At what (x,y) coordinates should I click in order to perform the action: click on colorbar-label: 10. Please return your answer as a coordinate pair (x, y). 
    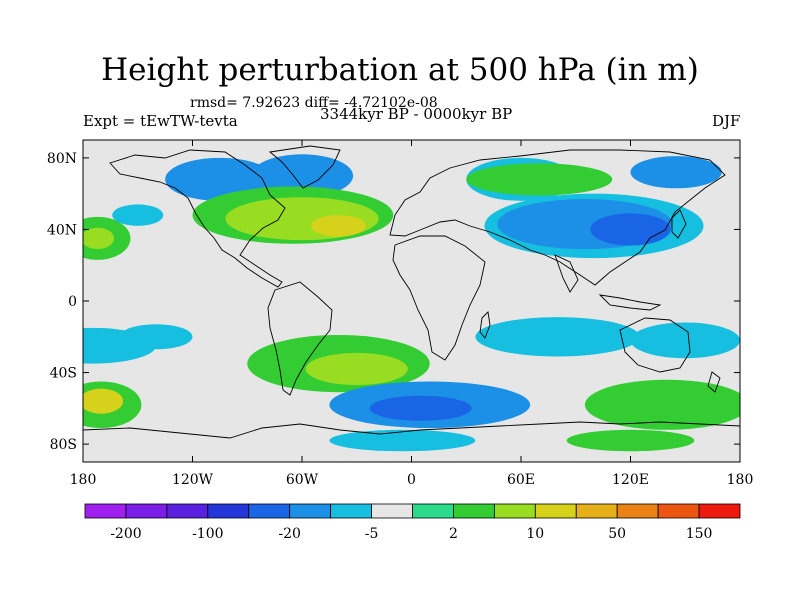
    Looking at the image, I should click on (535, 534).